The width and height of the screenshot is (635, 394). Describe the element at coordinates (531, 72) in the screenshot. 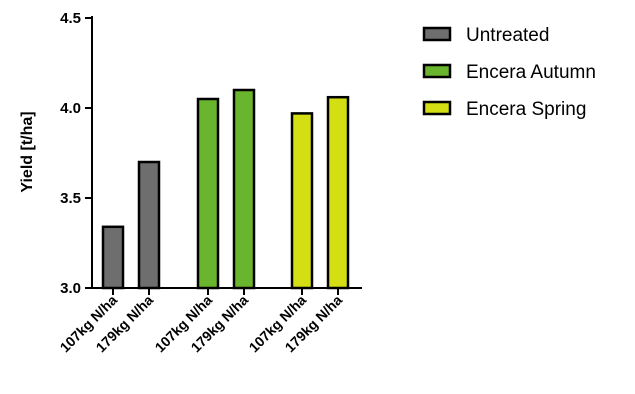

I see `legend-label: Encera Autumn` at that location.